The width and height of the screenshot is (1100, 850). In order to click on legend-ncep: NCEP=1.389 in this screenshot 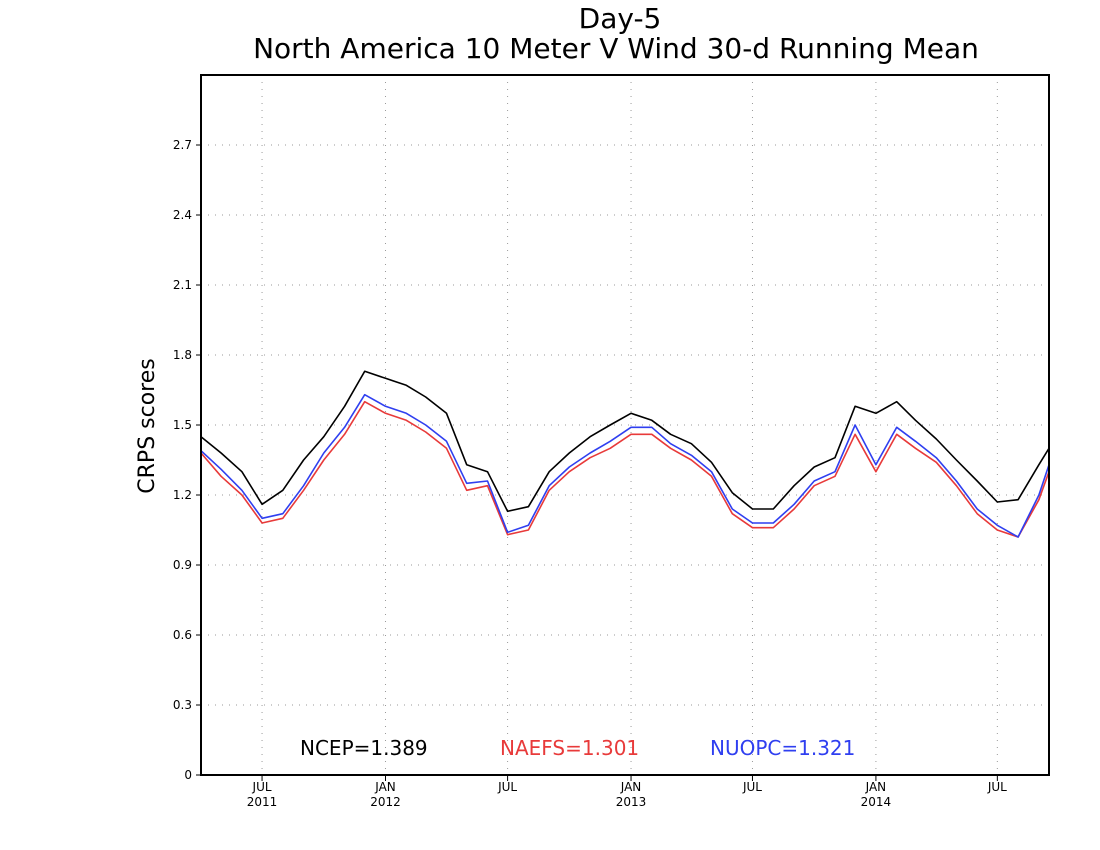, I will do `click(364, 748)`.